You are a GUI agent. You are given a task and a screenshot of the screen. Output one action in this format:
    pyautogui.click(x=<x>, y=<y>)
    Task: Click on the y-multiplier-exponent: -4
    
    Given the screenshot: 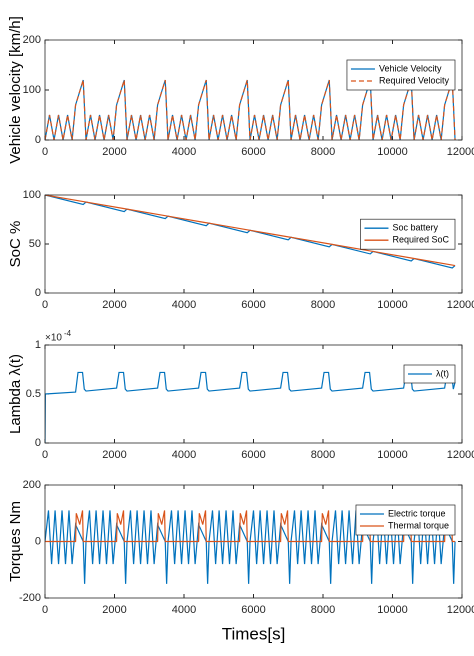 What is the action you would take?
    pyautogui.click(x=68, y=333)
    